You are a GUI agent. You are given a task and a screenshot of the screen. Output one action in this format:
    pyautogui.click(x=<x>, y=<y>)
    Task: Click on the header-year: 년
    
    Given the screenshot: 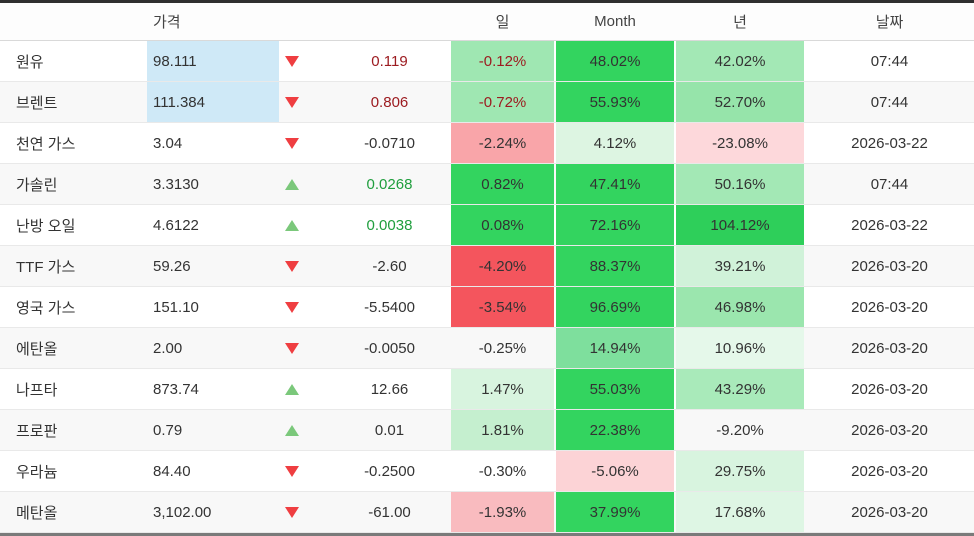 What is the action you would take?
    pyautogui.click(x=740, y=22)
    